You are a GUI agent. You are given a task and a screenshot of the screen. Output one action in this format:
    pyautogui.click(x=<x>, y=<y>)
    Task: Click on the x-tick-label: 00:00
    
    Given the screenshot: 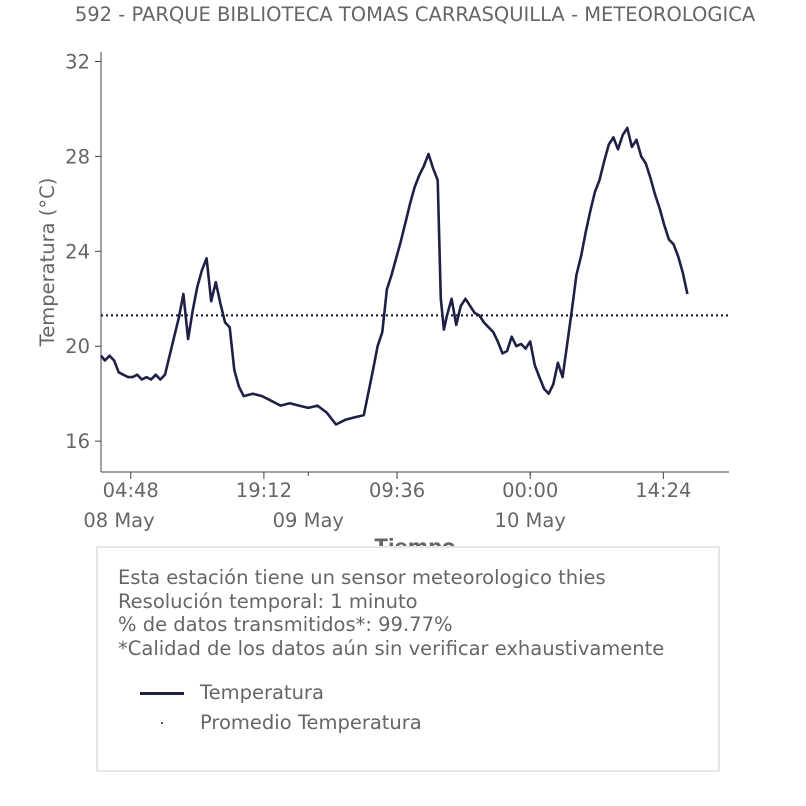 What is the action you would take?
    pyautogui.click(x=530, y=490)
    